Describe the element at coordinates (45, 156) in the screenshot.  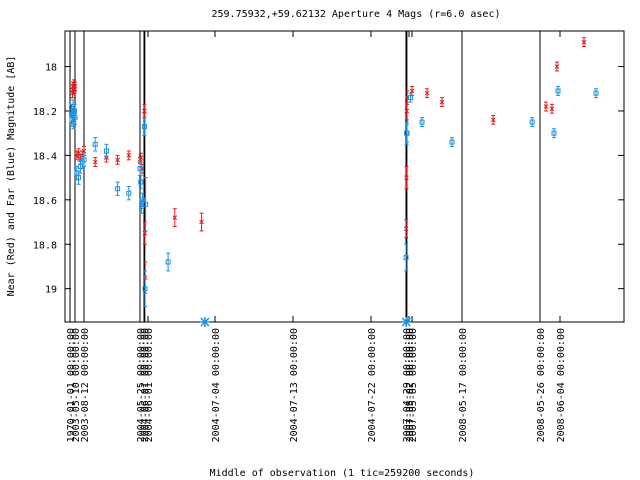
I see `y-tick-label: 18.4` at that location.